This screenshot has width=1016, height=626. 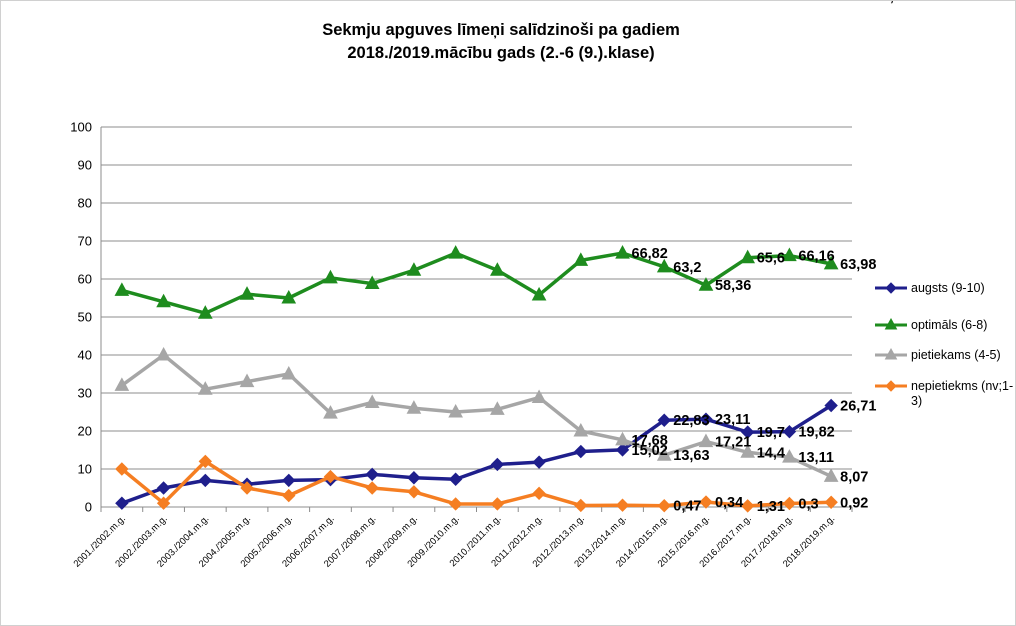 I want to click on data-label-pietiekams: 13,11, so click(x=816, y=458).